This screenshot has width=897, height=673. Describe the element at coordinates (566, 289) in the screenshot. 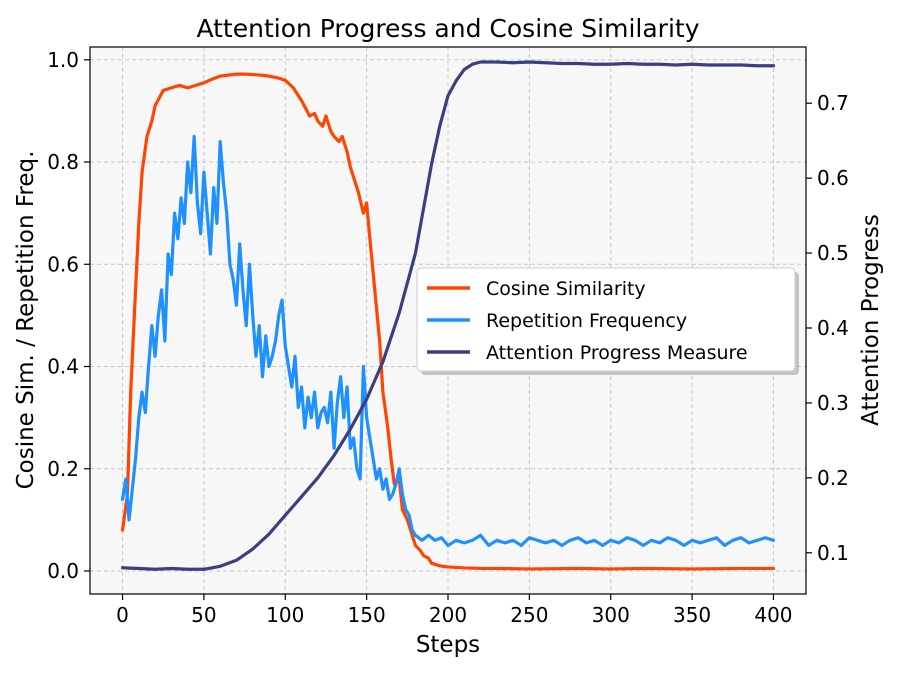

I see `legend-label-cosine-similarity: Cosine Similarity` at that location.